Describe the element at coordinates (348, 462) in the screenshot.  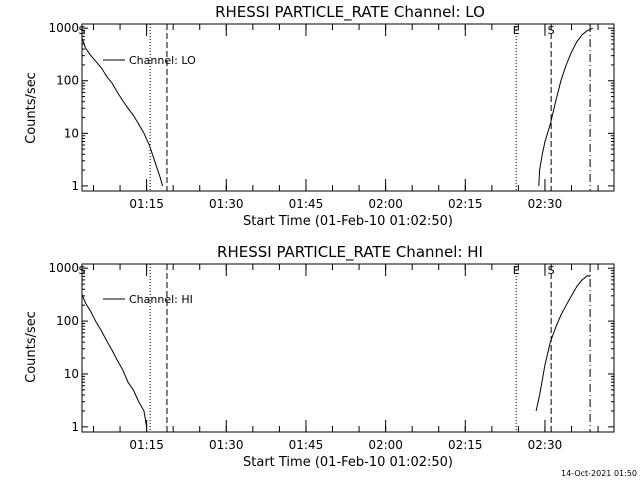
I see `xlabel-hi: Start Time (01-Feb-10 01:02:50)` at that location.